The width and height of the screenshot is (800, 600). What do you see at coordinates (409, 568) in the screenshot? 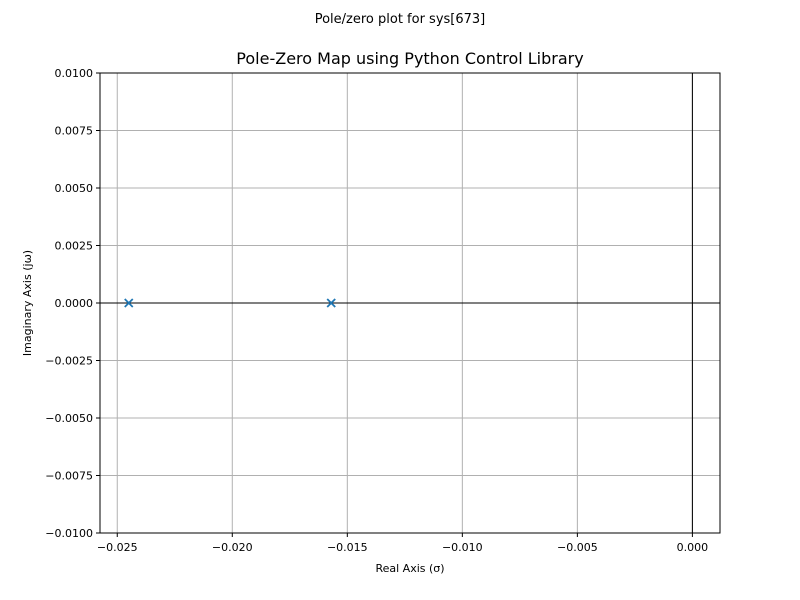
I see `x-axis-label: Real Axis (σ)` at bounding box center [409, 568].